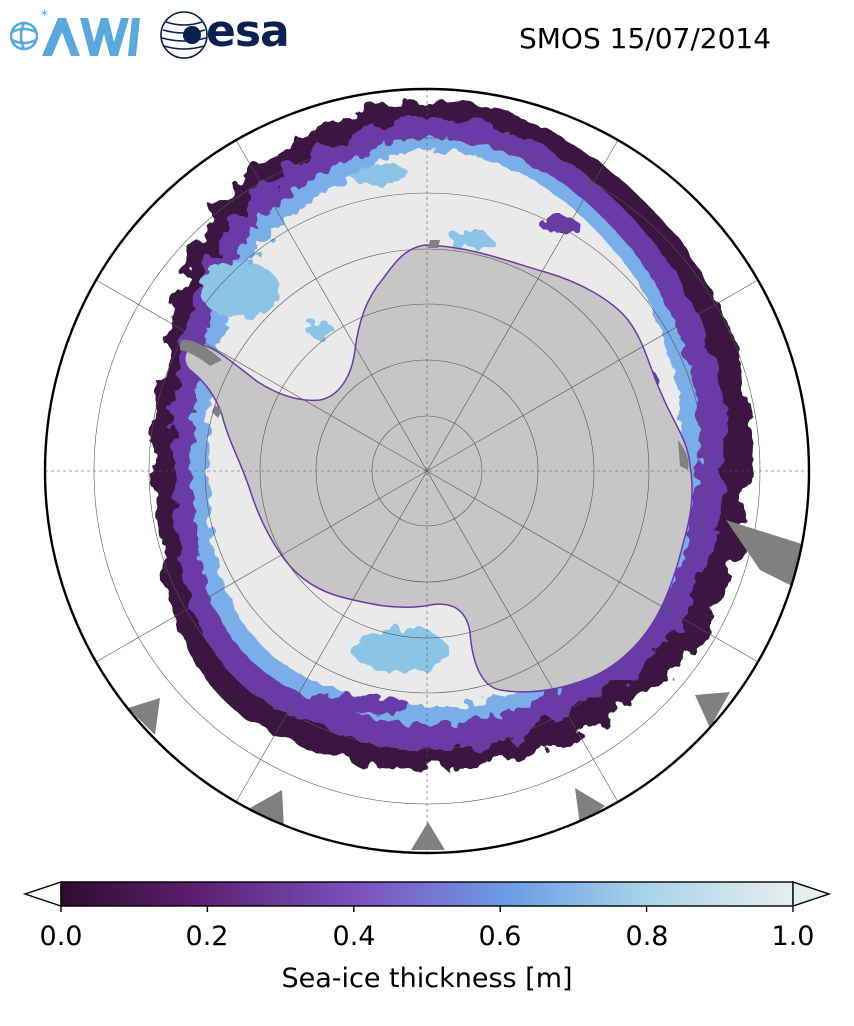 This screenshot has height=1026, width=854. What do you see at coordinates (812, 894) in the screenshot?
I see `colorbar-extend-high` at bounding box center [812, 894].